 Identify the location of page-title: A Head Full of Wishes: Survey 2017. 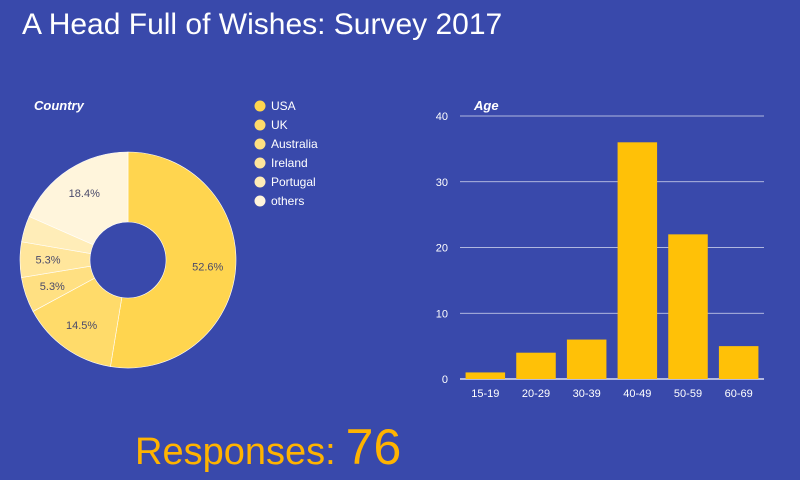
(262, 24).